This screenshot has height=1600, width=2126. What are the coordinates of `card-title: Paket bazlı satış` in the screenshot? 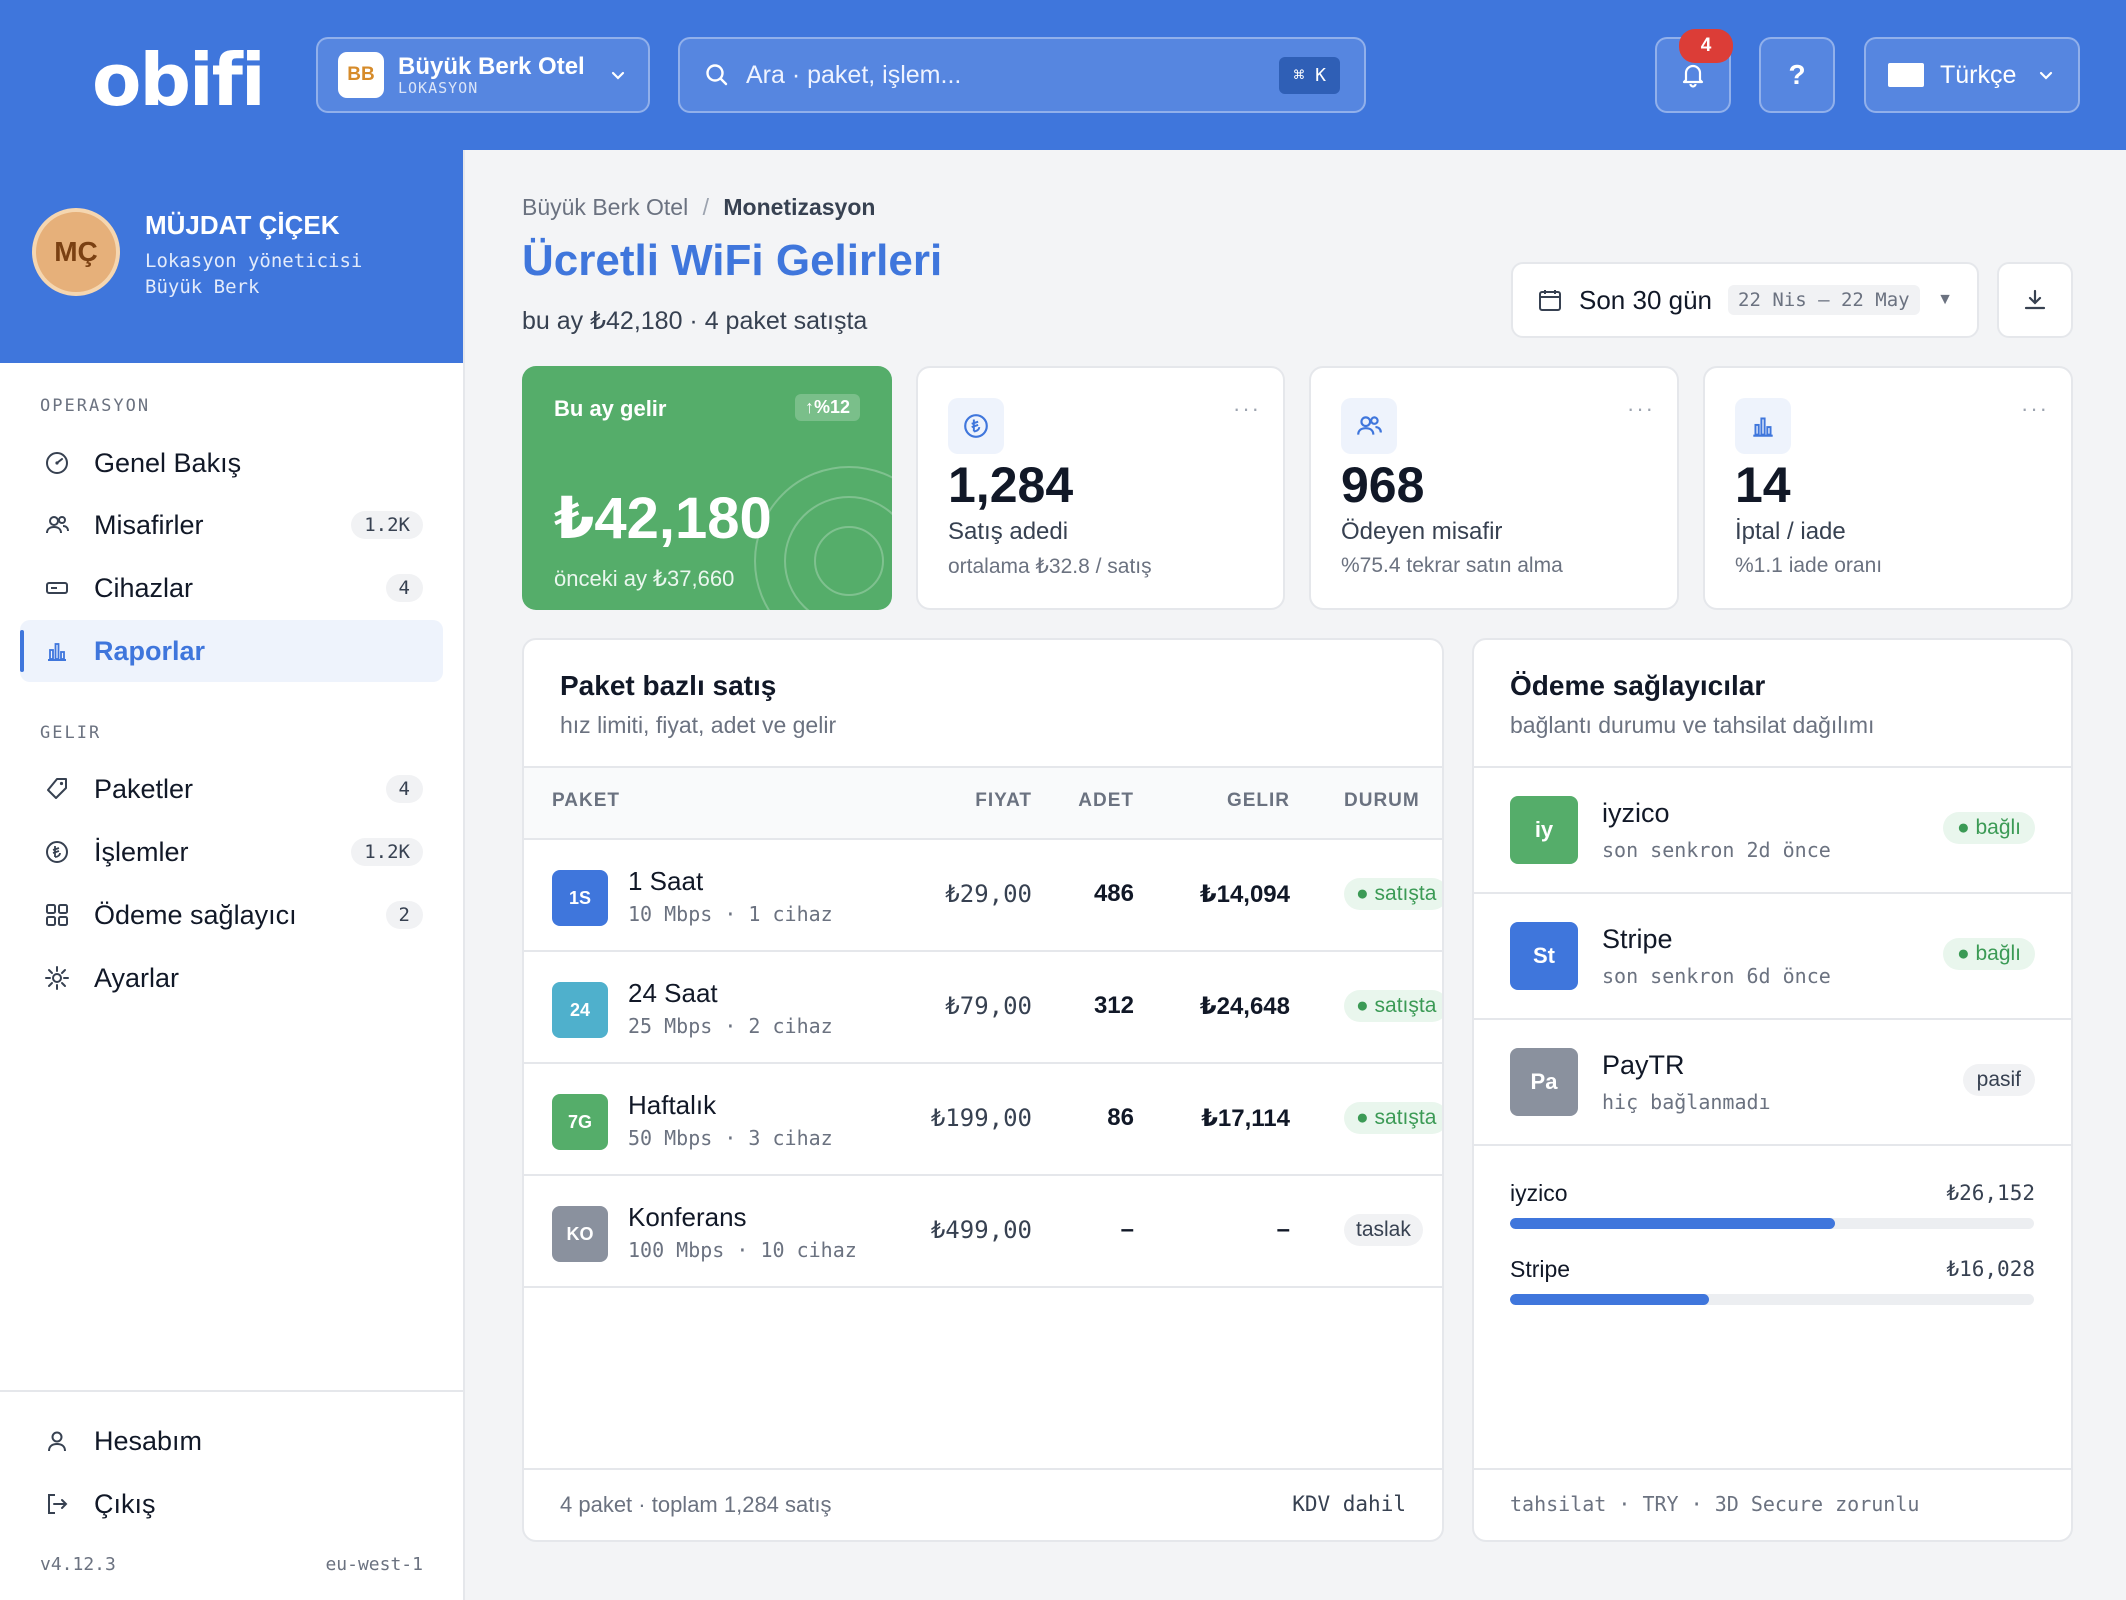 It's located at (668, 685).